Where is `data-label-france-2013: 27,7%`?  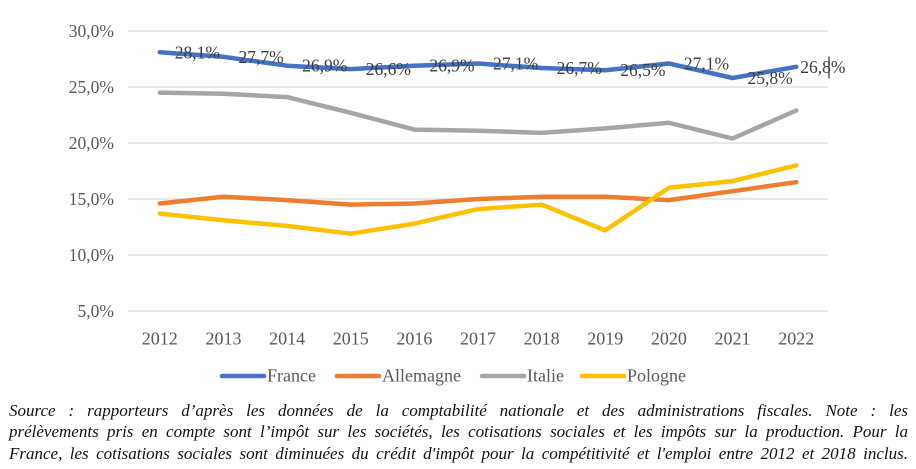
data-label-france-2013: 27,7% is located at coordinates (260, 57).